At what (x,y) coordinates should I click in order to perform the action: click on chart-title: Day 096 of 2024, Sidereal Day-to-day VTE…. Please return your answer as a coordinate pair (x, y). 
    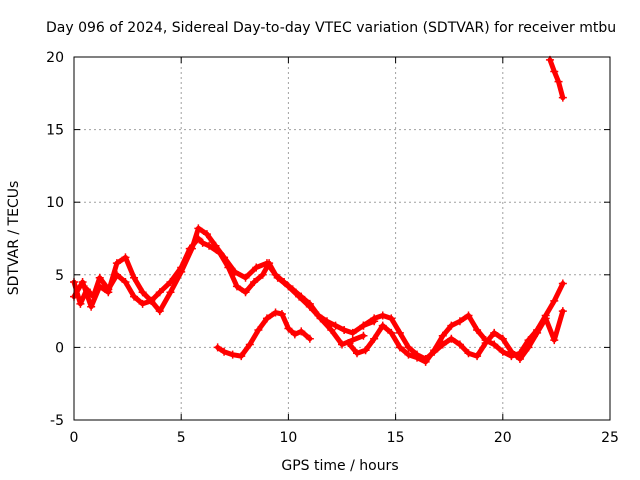
    Looking at the image, I should click on (331, 28).